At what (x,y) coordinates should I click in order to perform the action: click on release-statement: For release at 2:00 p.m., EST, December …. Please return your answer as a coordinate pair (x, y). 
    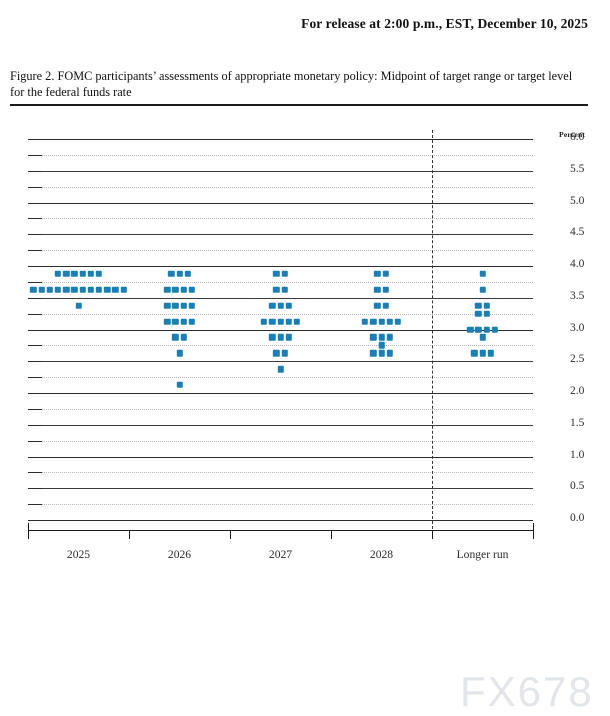
    Looking at the image, I should click on (444, 23).